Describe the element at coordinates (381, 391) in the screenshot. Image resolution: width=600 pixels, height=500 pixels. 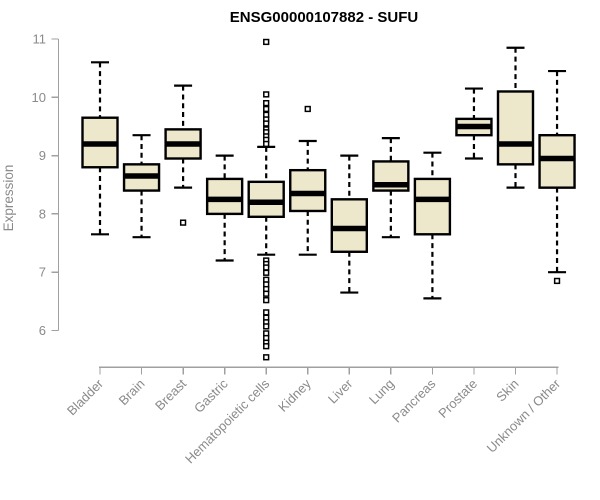
I see `x-tick-label: Lung` at that location.